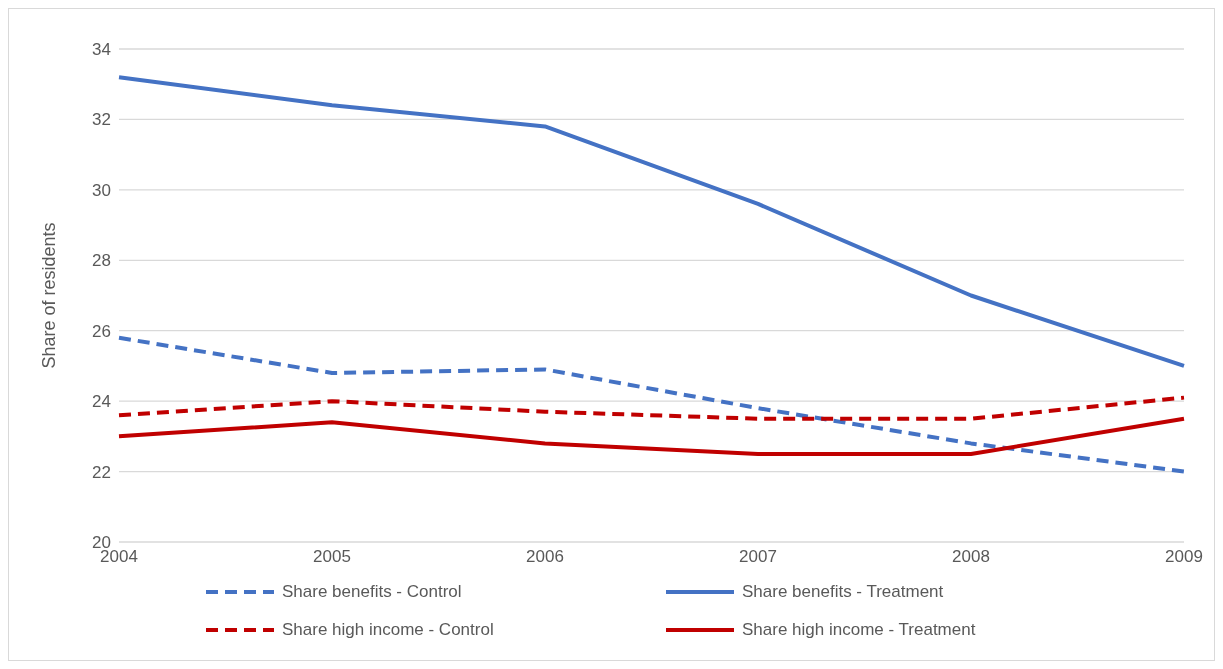 The height and width of the screenshot is (669, 1223). Describe the element at coordinates (843, 592) in the screenshot. I see `legend-label: Share benefits - Treatment` at that location.